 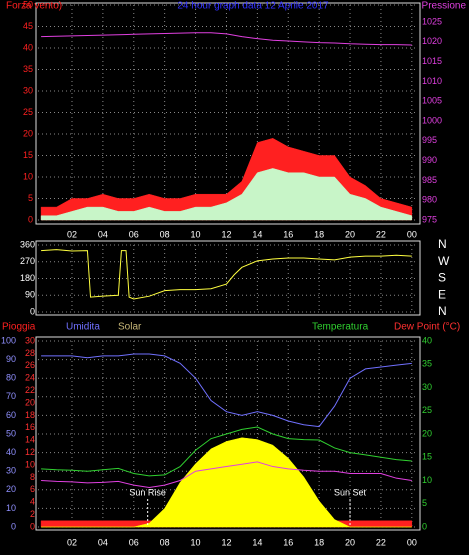 I want to click on y3-tick-label: 4, so click(x=32, y=502).